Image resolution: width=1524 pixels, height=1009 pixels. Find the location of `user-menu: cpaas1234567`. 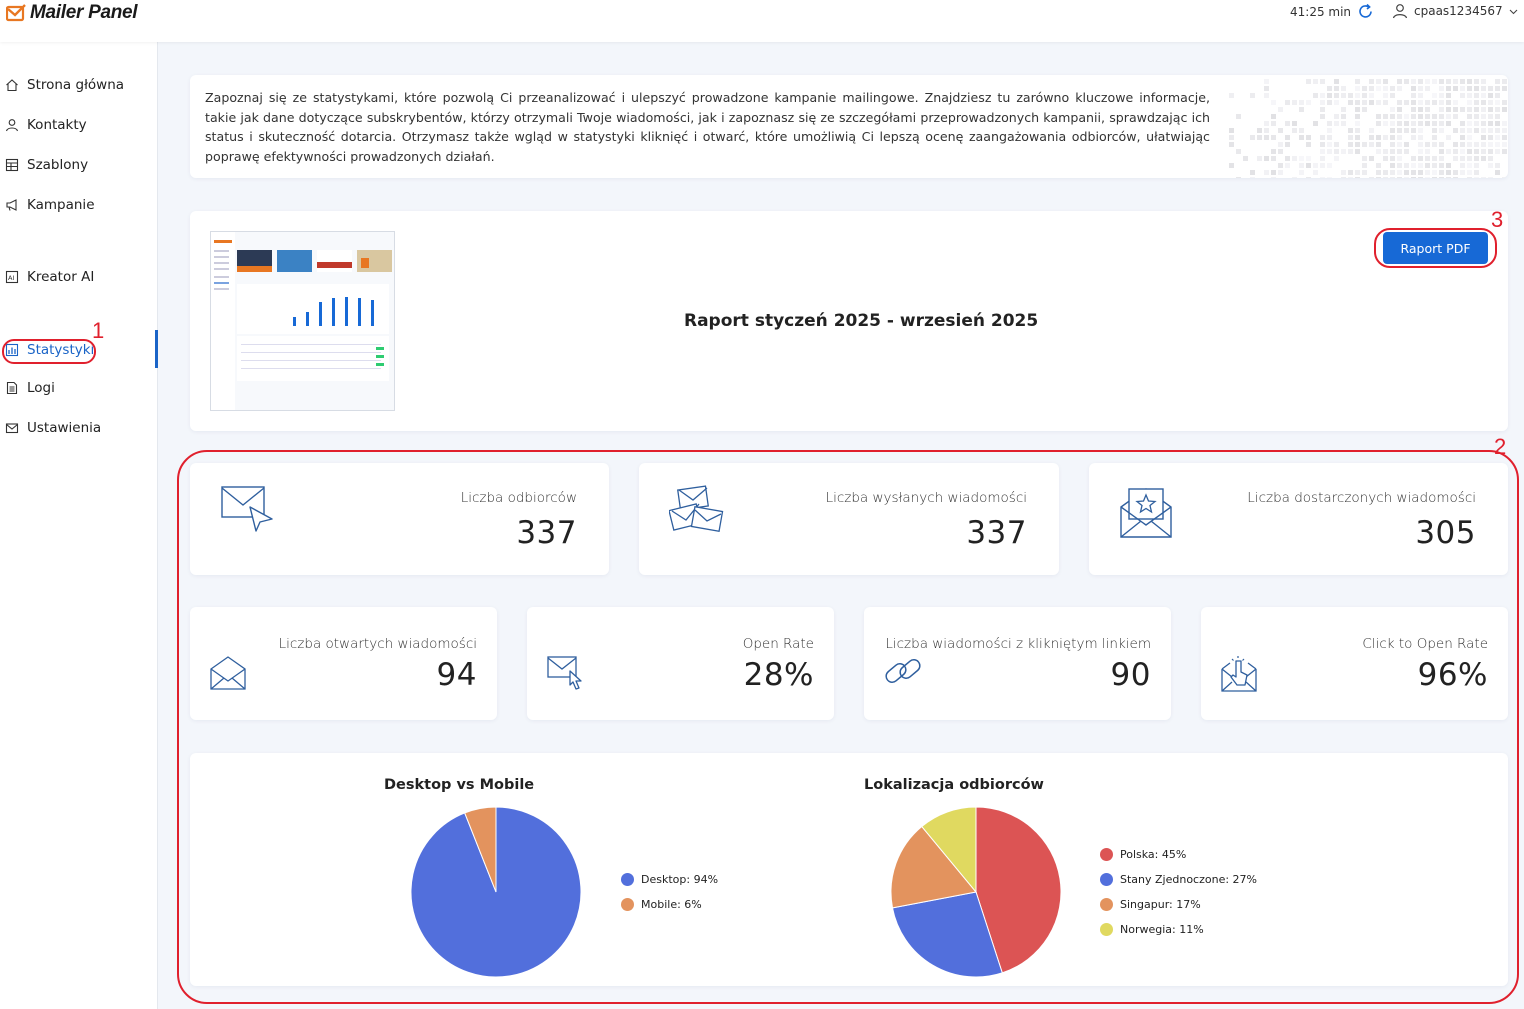

user-menu: cpaas1234567 is located at coordinates (1455, 11).